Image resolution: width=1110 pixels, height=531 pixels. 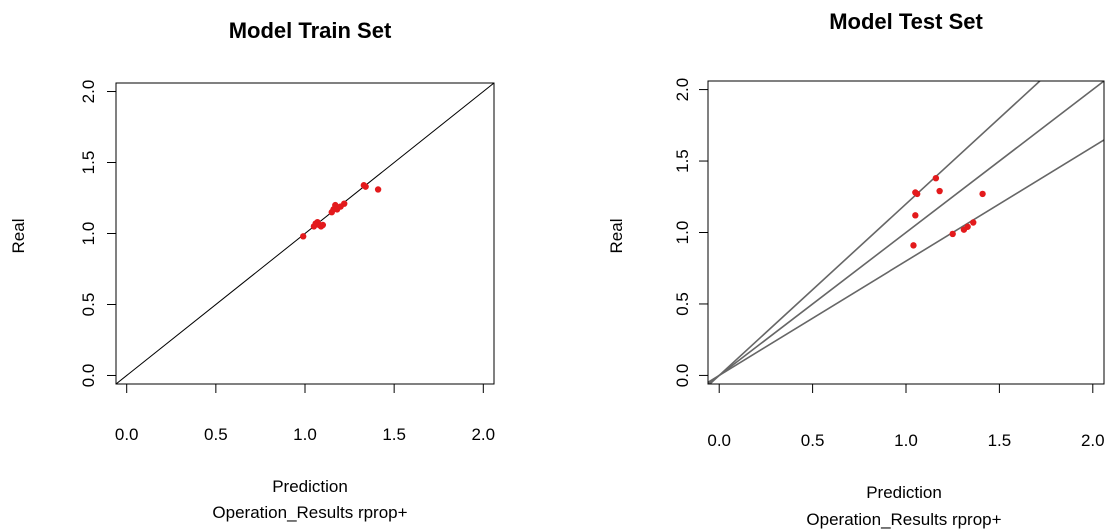 I want to click on test-y-tick-label-0: 0.0, so click(x=682, y=376).